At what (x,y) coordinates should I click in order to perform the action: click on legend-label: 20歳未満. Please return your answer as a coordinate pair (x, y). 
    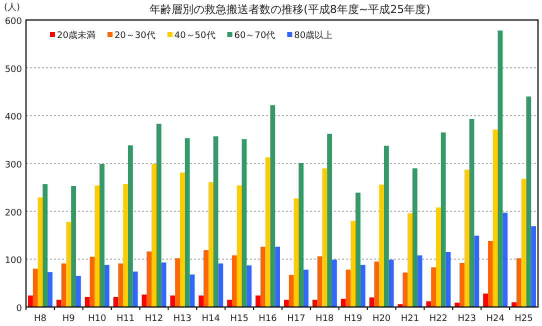
    Looking at the image, I should click on (76, 35).